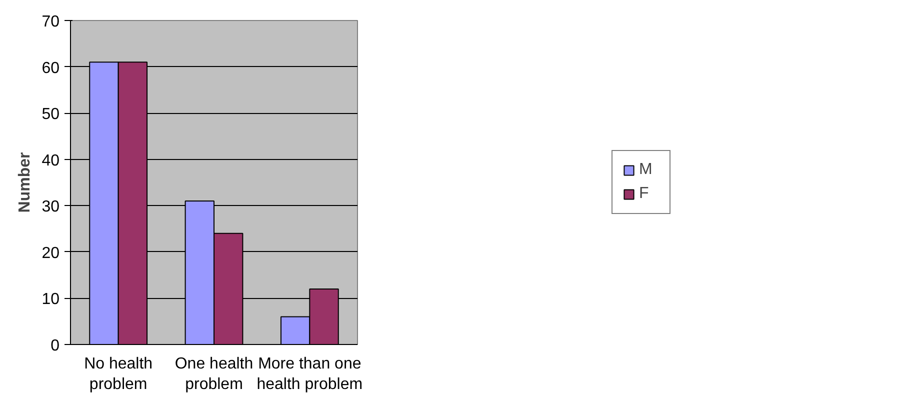  What do you see at coordinates (118, 374) in the screenshot?
I see `x-tick-label: No health problem` at bounding box center [118, 374].